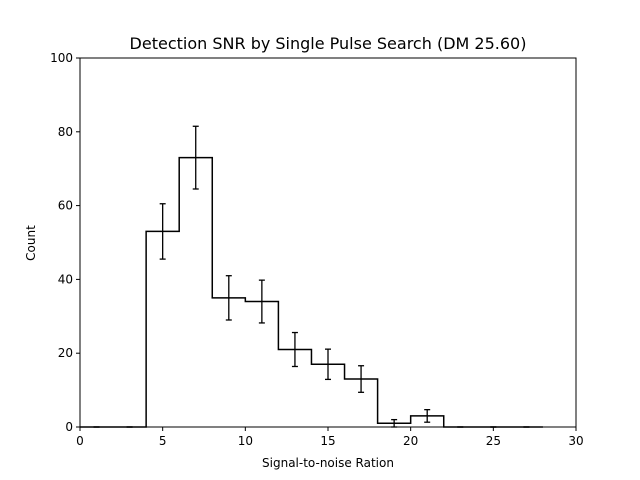 The width and height of the screenshot is (640, 480). I want to click on x-tick-label: 15, so click(327, 441).